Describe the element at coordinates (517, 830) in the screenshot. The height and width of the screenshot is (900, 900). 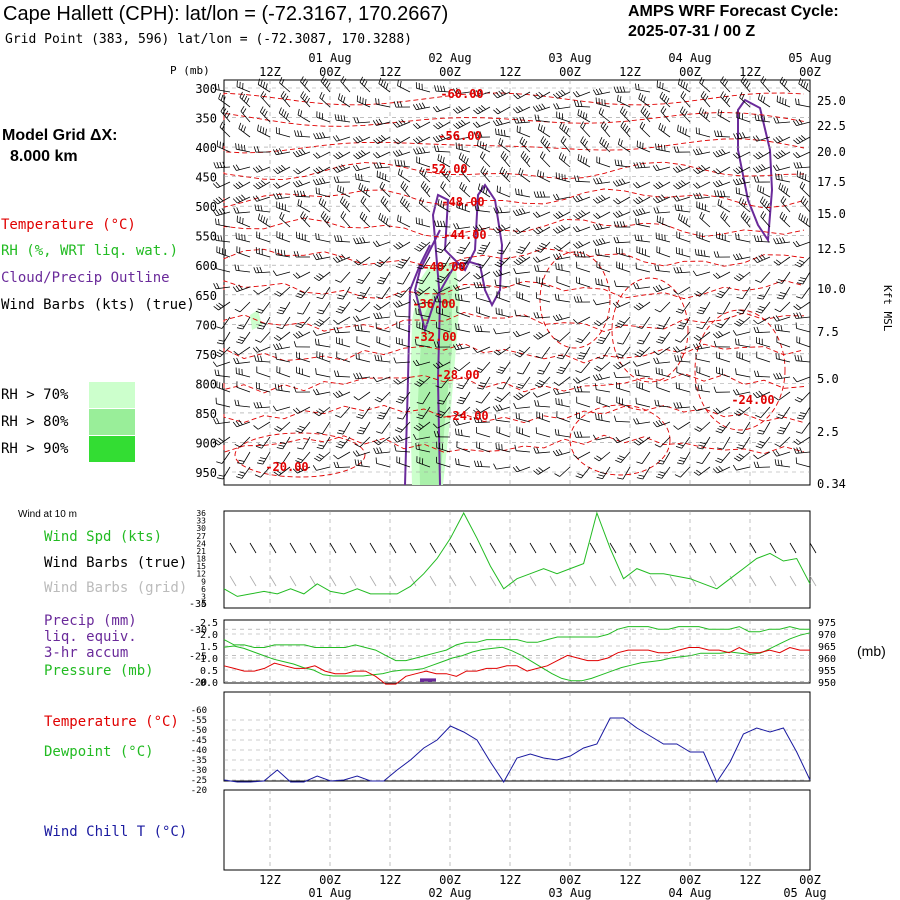
I see `windchill-panel-frame` at that location.